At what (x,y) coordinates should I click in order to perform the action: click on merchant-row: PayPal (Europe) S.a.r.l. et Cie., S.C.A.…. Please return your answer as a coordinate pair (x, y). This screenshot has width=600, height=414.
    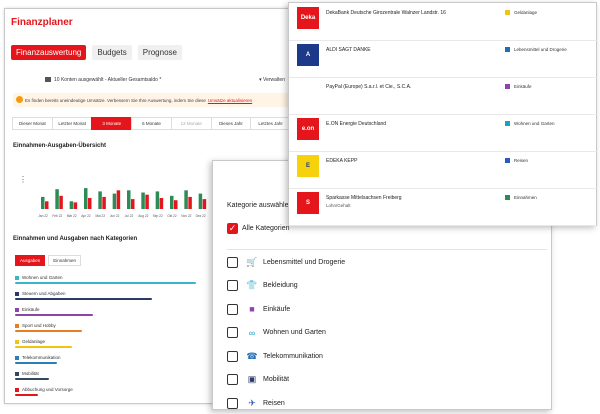
    Looking at the image, I should click on (443, 96).